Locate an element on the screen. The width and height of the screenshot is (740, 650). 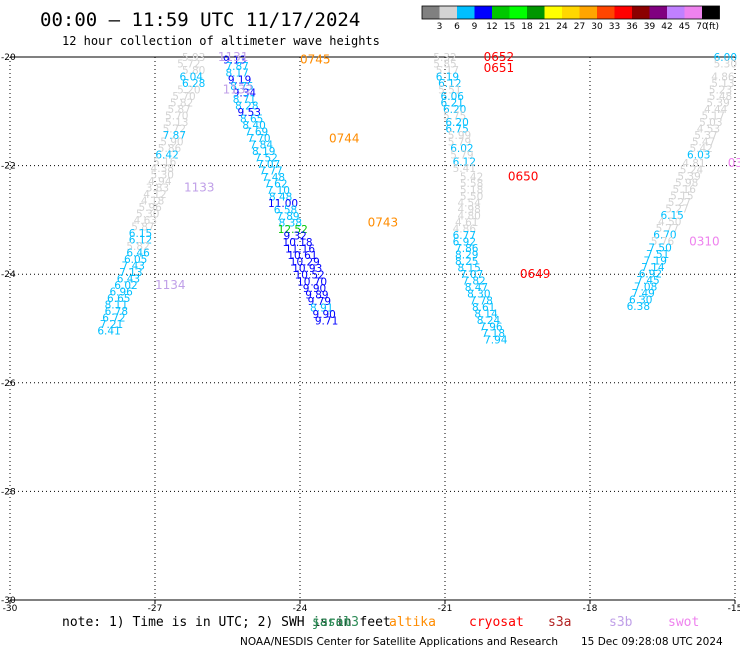
swh-value: 6.38 is located at coordinates (638, 307).